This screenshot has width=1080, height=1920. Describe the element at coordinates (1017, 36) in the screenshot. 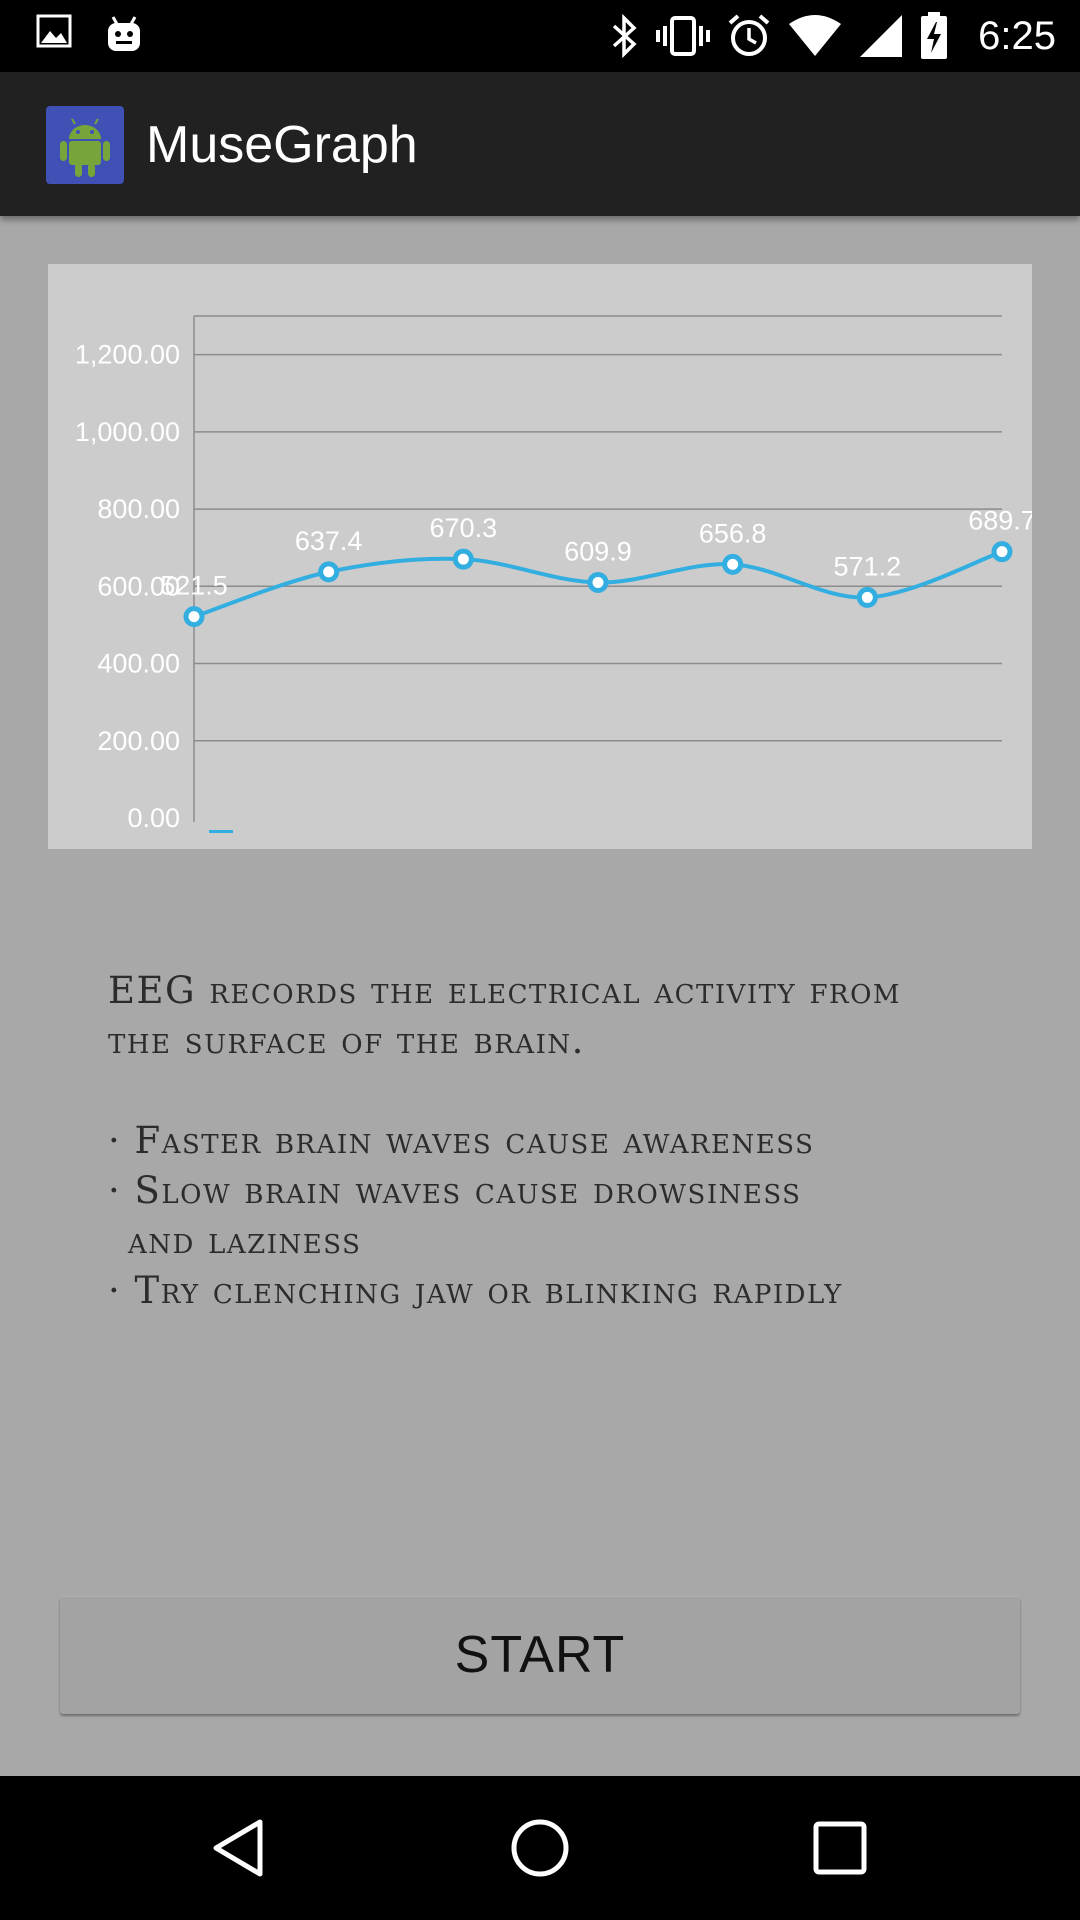

I see `status-time: 6:25` at that location.